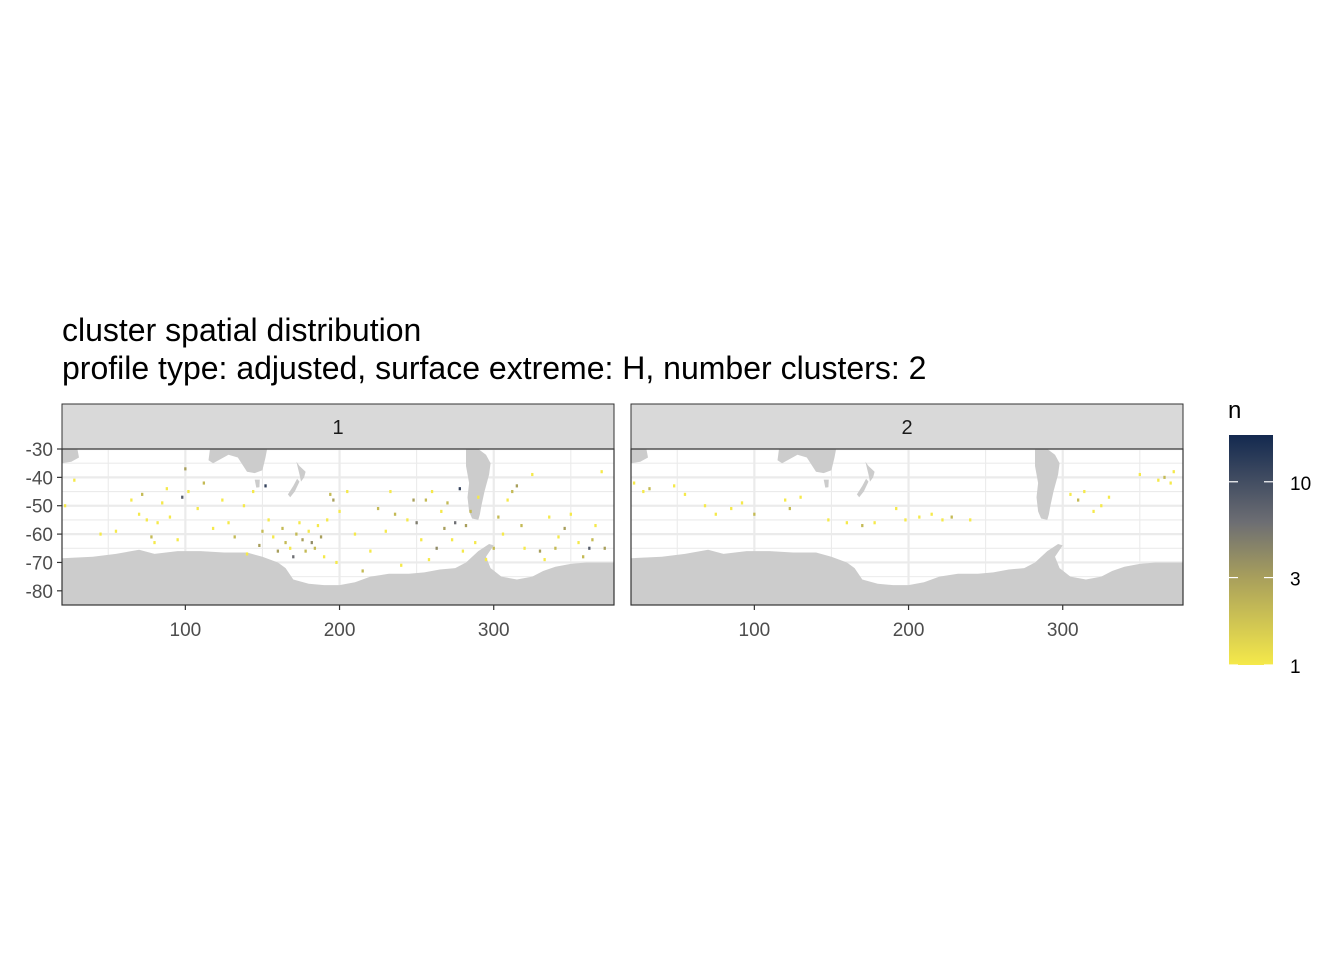 The image size is (1344, 960). I want to click on color-legend: n 1 3 10, so click(1269, 537).